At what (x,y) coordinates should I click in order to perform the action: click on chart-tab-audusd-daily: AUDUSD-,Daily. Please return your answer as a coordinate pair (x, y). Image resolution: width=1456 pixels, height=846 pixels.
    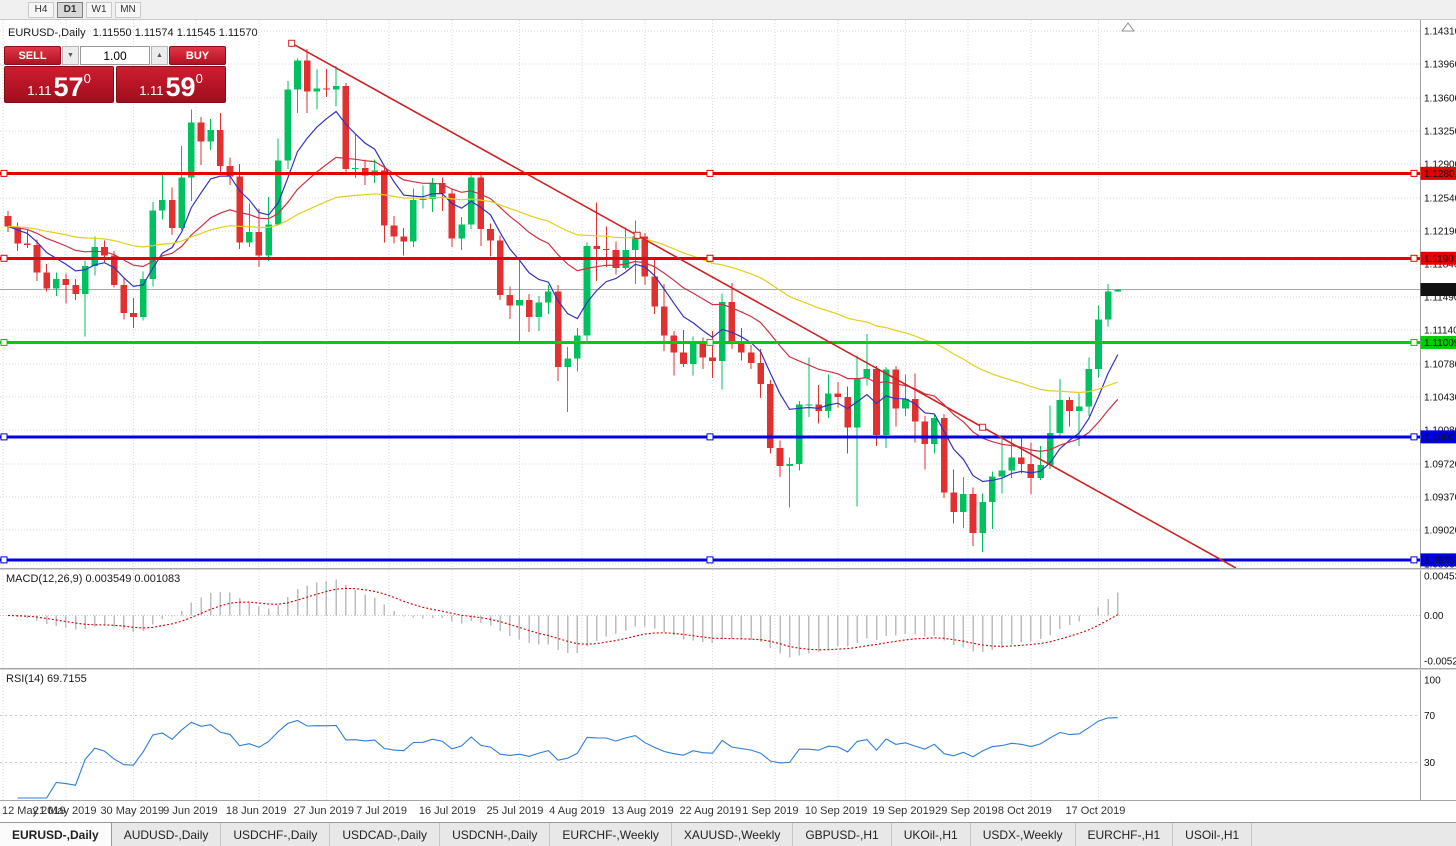
    Looking at the image, I should click on (167, 834).